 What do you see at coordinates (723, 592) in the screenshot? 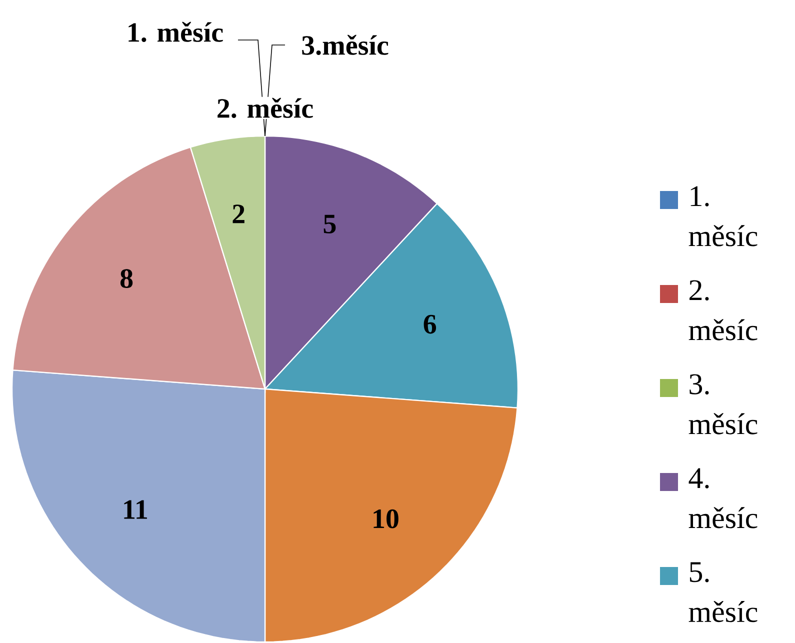
I see `legend-label: 5. měsíc` at bounding box center [723, 592].